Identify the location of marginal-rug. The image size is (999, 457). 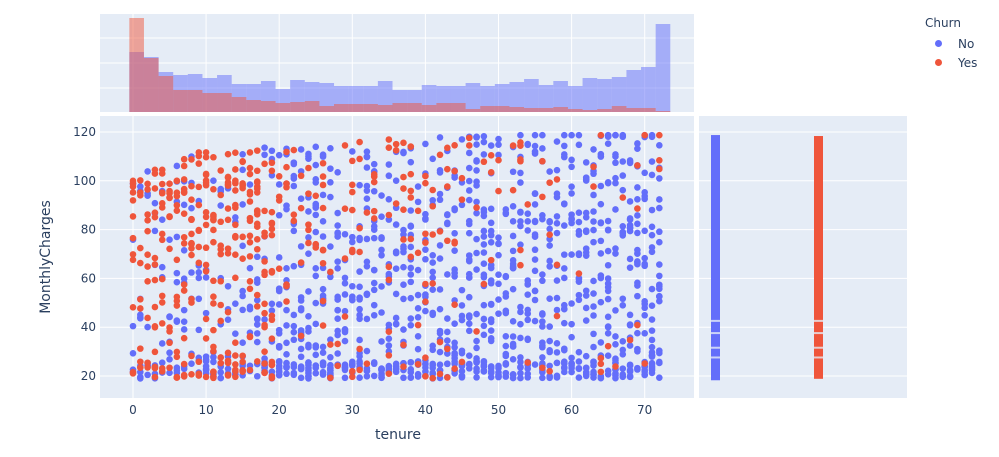
(767, 258).